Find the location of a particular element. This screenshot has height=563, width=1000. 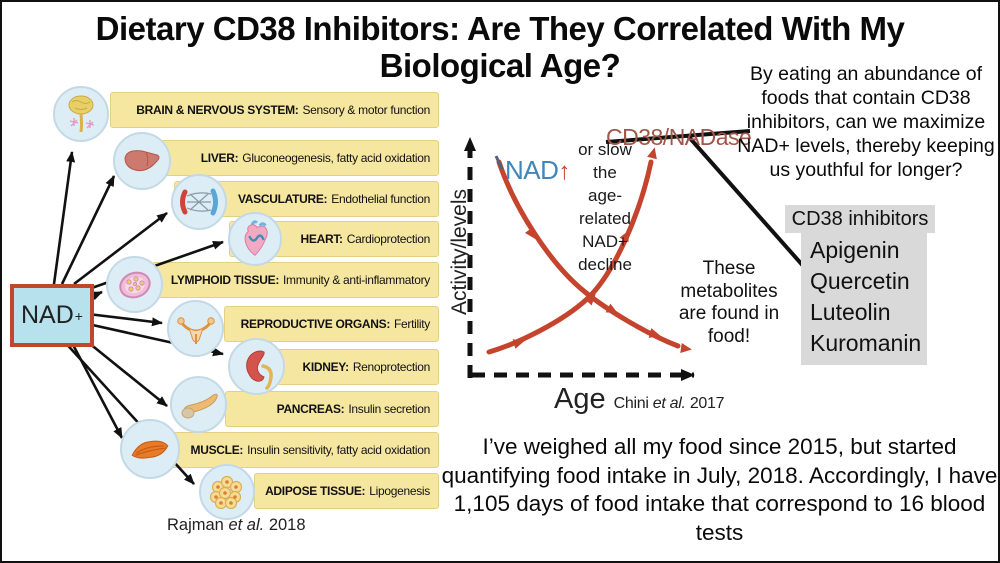

brain-circle is located at coordinates (81, 114).